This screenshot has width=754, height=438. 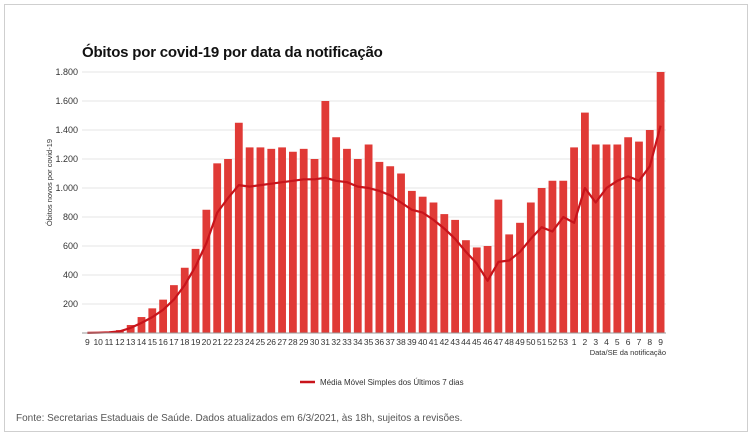 I want to click on x-tick-label: 1, so click(x=574, y=342).